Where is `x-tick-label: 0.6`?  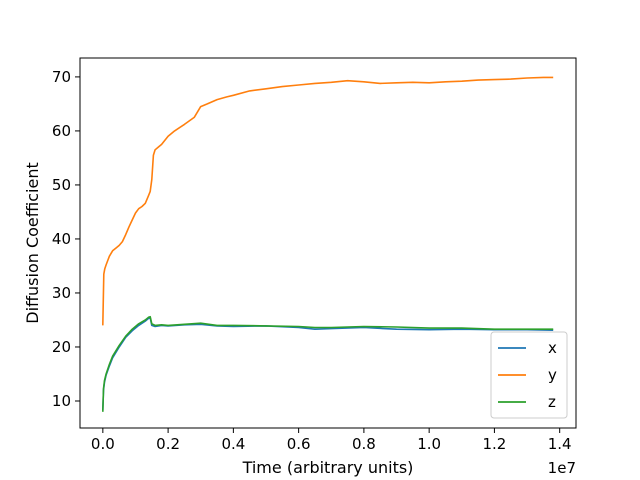
x-tick-label: 0.6 is located at coordinates (299, 444).